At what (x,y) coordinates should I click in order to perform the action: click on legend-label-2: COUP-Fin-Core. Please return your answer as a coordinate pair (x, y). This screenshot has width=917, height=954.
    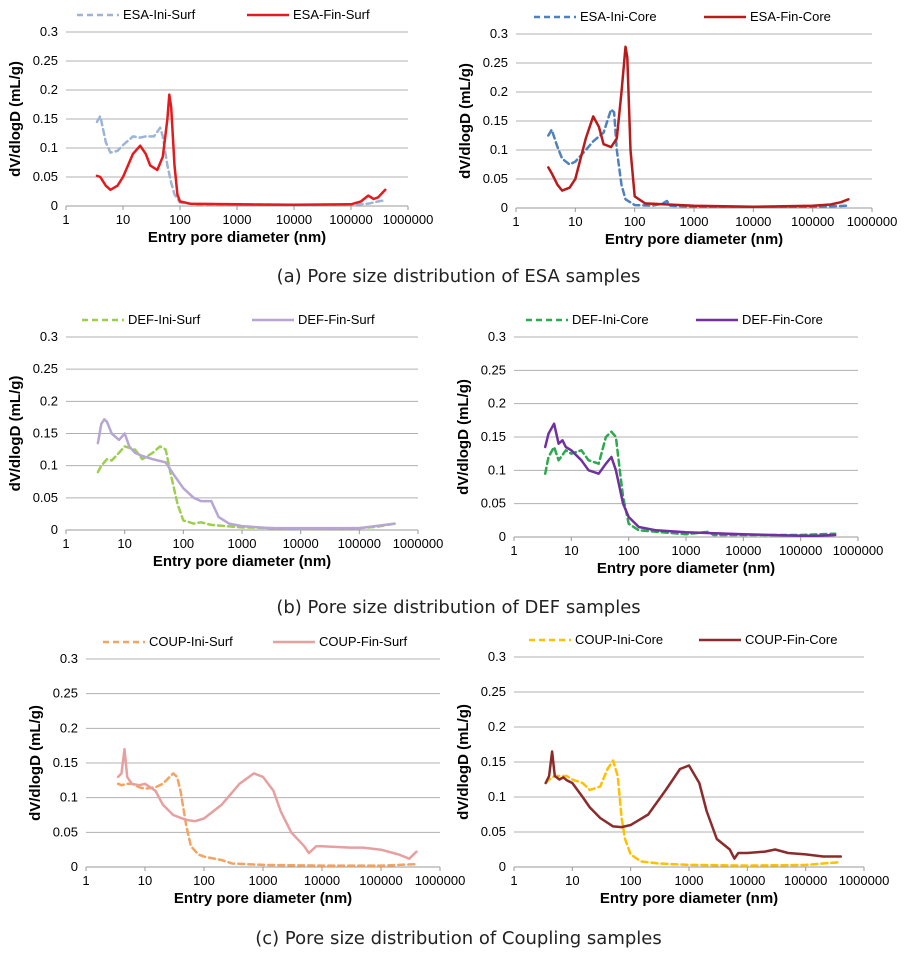
    Looking at the image, I should click on (791, 639).